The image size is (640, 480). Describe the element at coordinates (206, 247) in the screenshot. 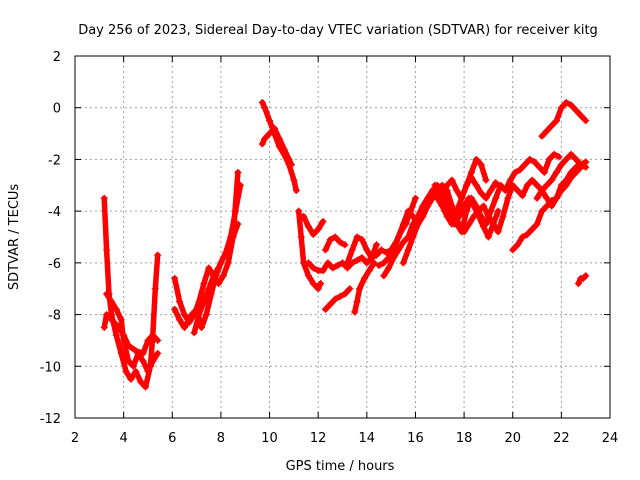

I see `series-line-s4` at that location.